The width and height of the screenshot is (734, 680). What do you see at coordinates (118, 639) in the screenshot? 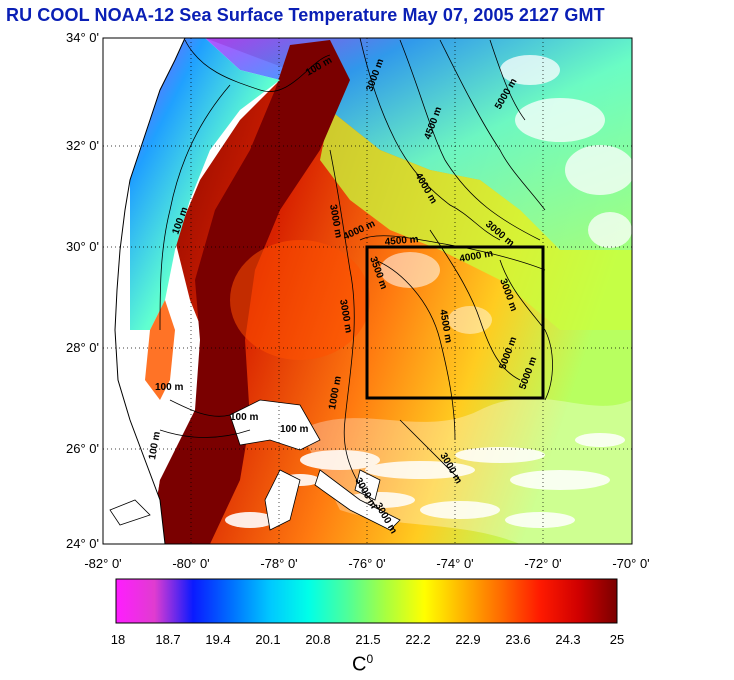
I see `colorbar-tick-label: 18` at bounding box center [118, 639].